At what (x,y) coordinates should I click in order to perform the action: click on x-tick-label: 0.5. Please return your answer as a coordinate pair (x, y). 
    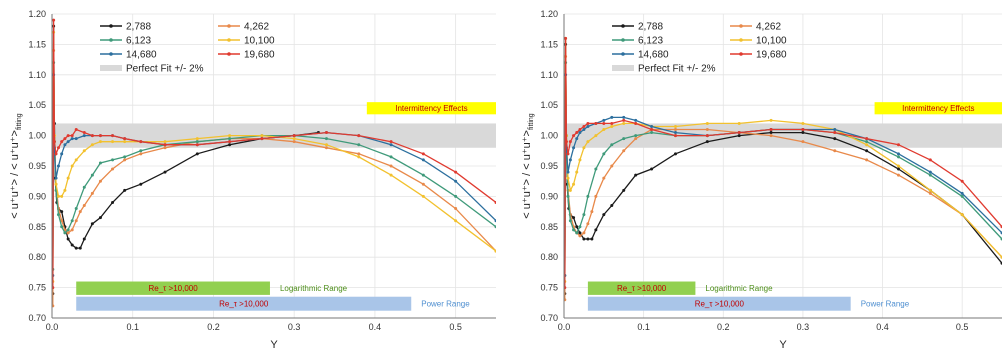
    Looking at the image, I should click on (962, 327).